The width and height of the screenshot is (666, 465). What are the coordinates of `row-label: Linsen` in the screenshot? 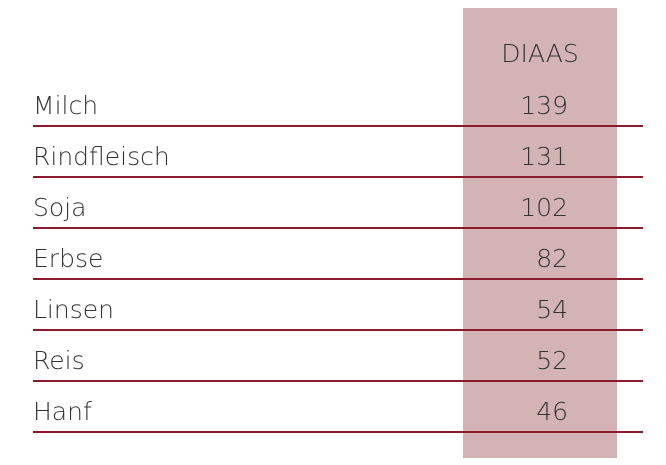 It's located at (73, 309).